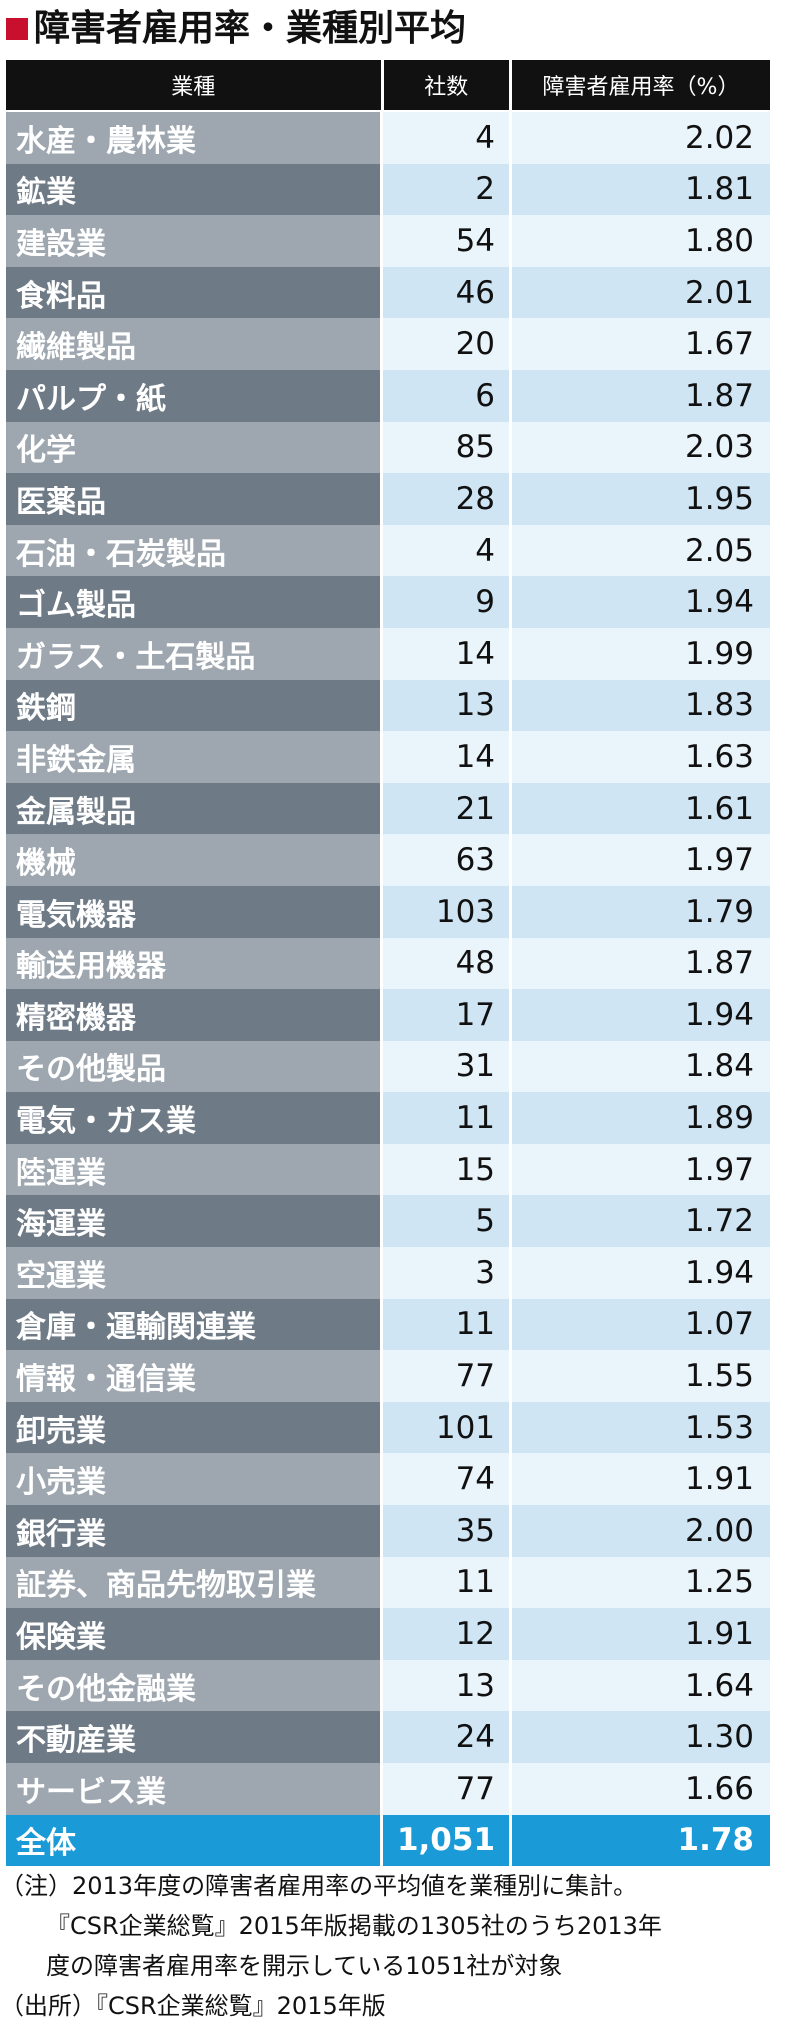  Describe the element at coordinates (193, 1789) in the screenshot. I see `industry-cell: サービス業` at that location.